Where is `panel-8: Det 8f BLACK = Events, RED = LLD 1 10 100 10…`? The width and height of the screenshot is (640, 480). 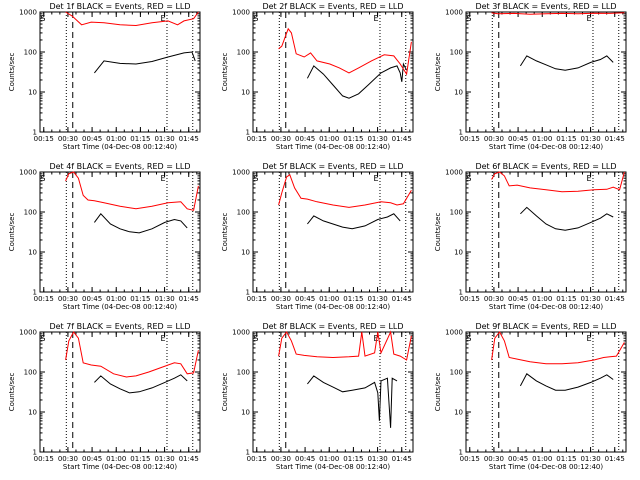
panel-8: Det 8f BLACK = Events, RED = LLD 1 10 100 10… is located at coordinates (317, 396).